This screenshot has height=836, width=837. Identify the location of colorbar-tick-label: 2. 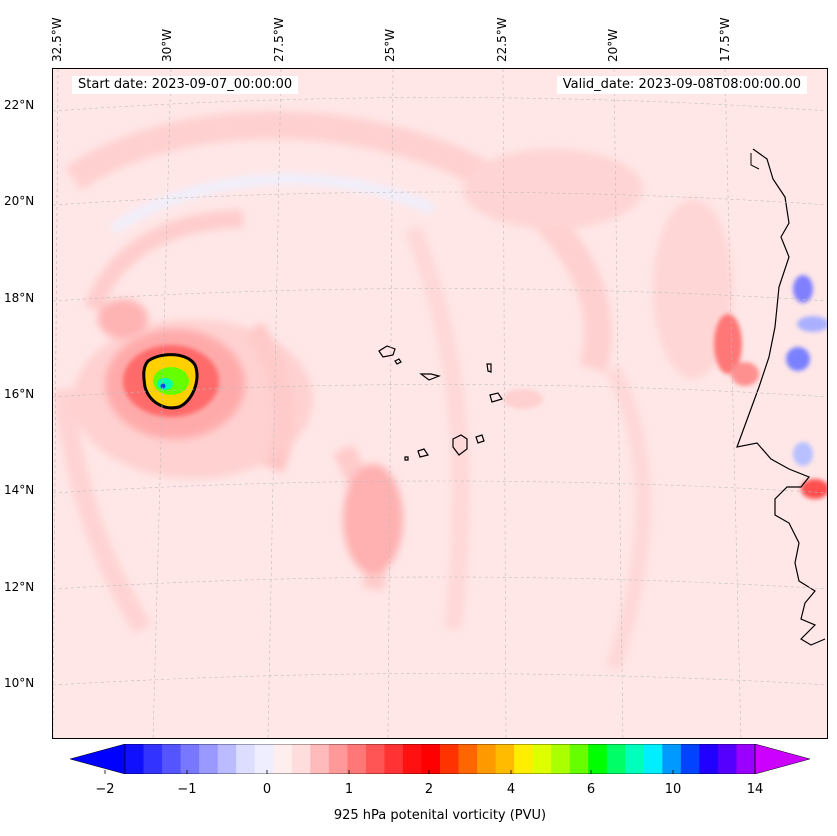
(429, 789).